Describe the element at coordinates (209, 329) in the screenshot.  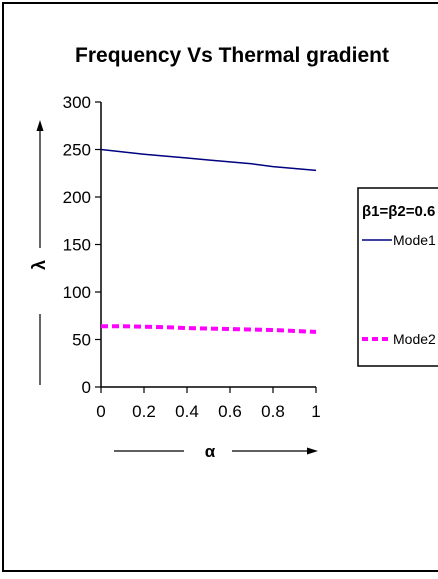
I see `series-line-mode2` at that location.